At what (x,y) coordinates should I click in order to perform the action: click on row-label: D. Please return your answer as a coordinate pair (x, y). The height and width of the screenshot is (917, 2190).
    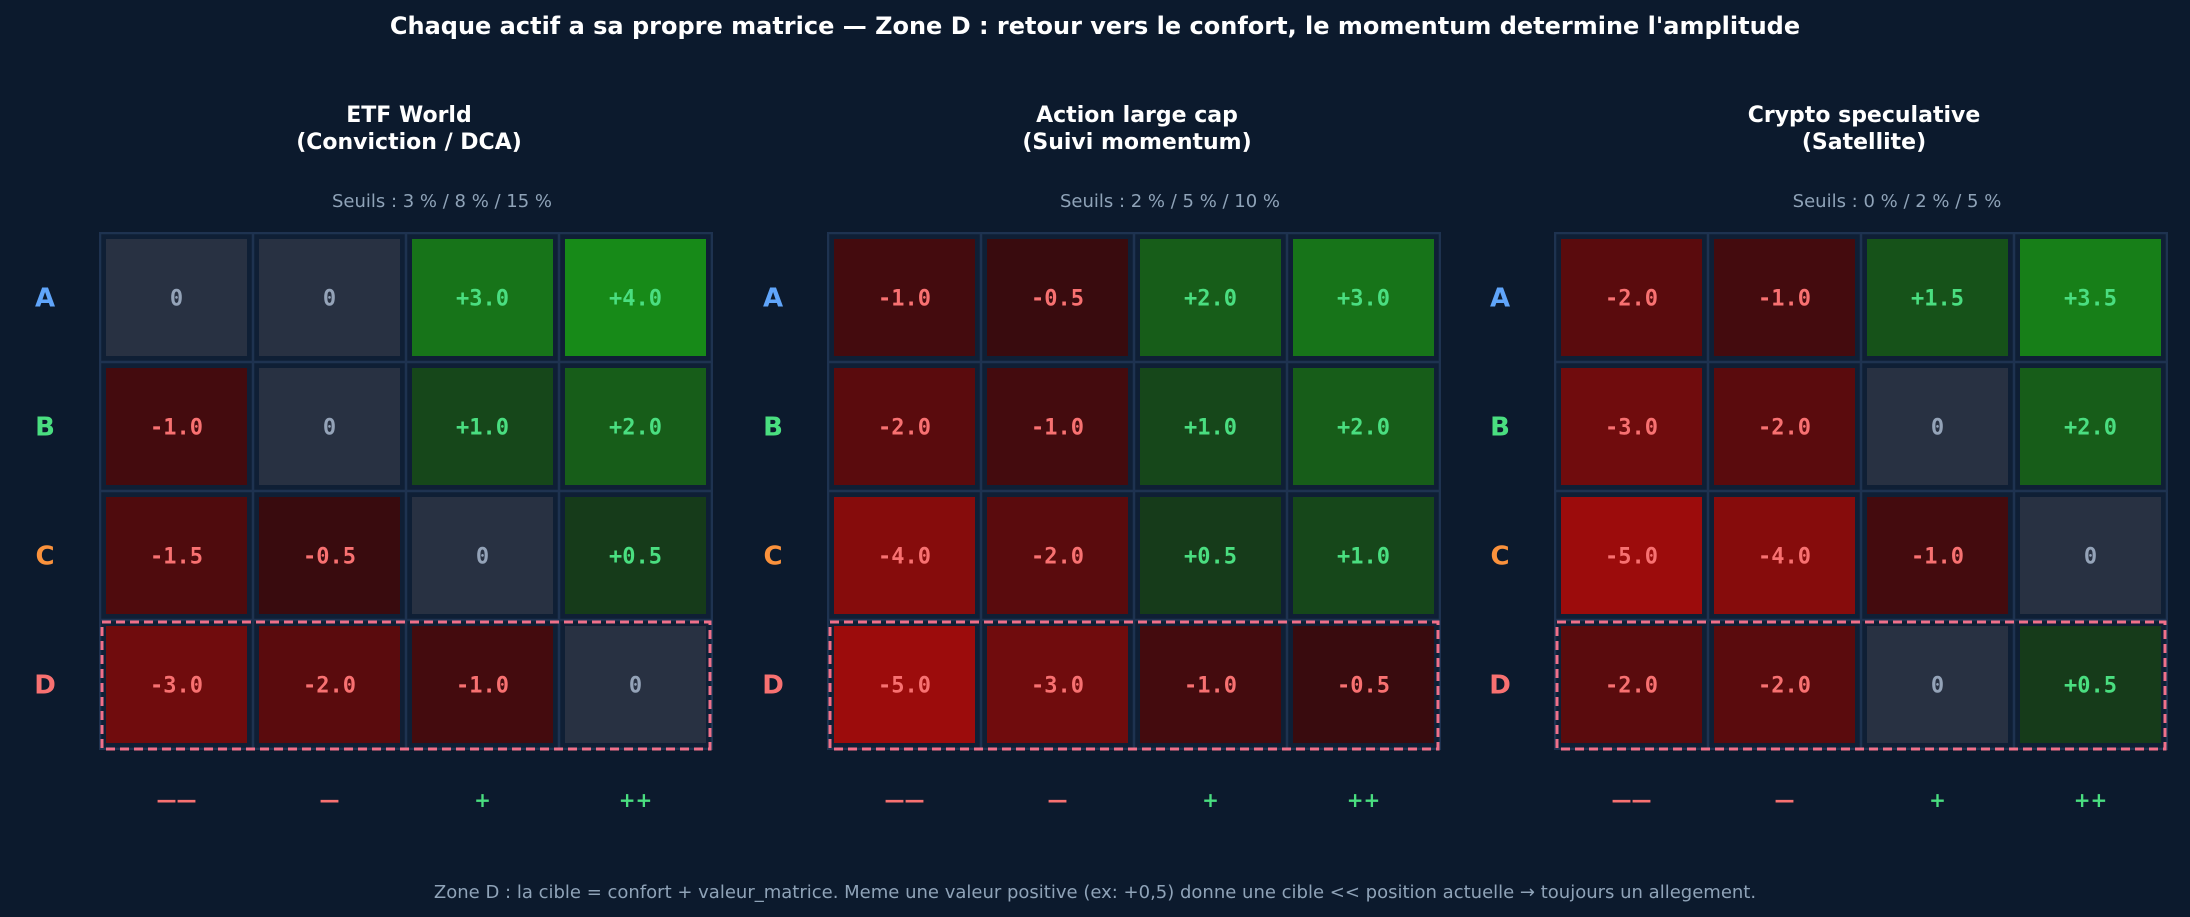
    Looking at the image, I should click on (773, 686).